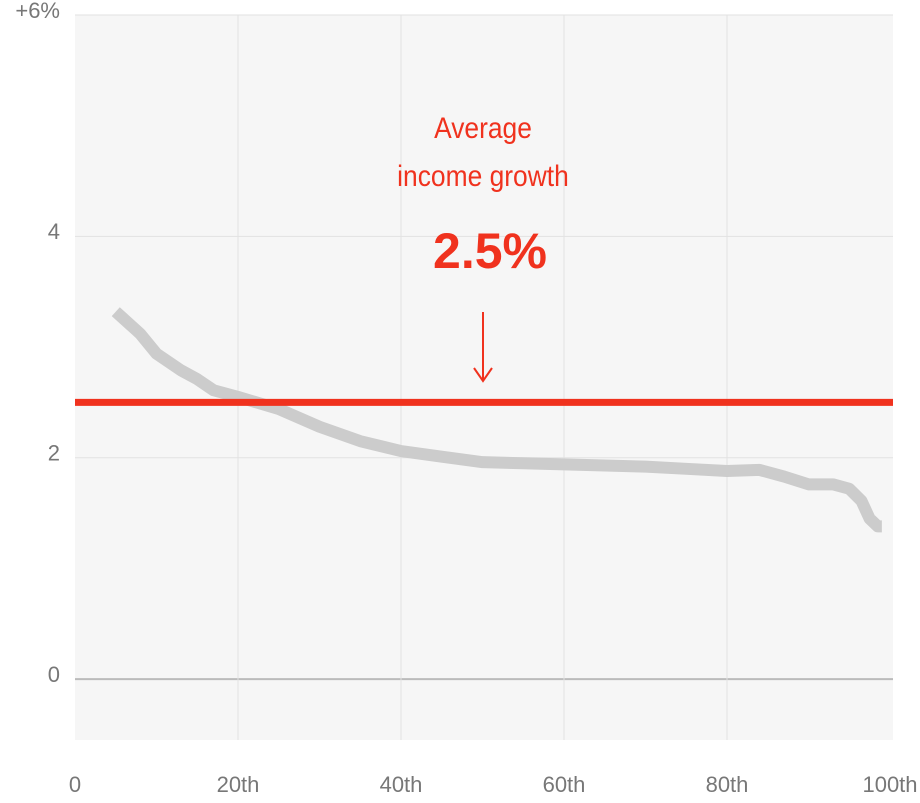 The image size is (920, 803). What do you see at coordinates (37, 11) in the screenshot?
I see `y-tick-label: +6%` at bounding box center [37, 11].